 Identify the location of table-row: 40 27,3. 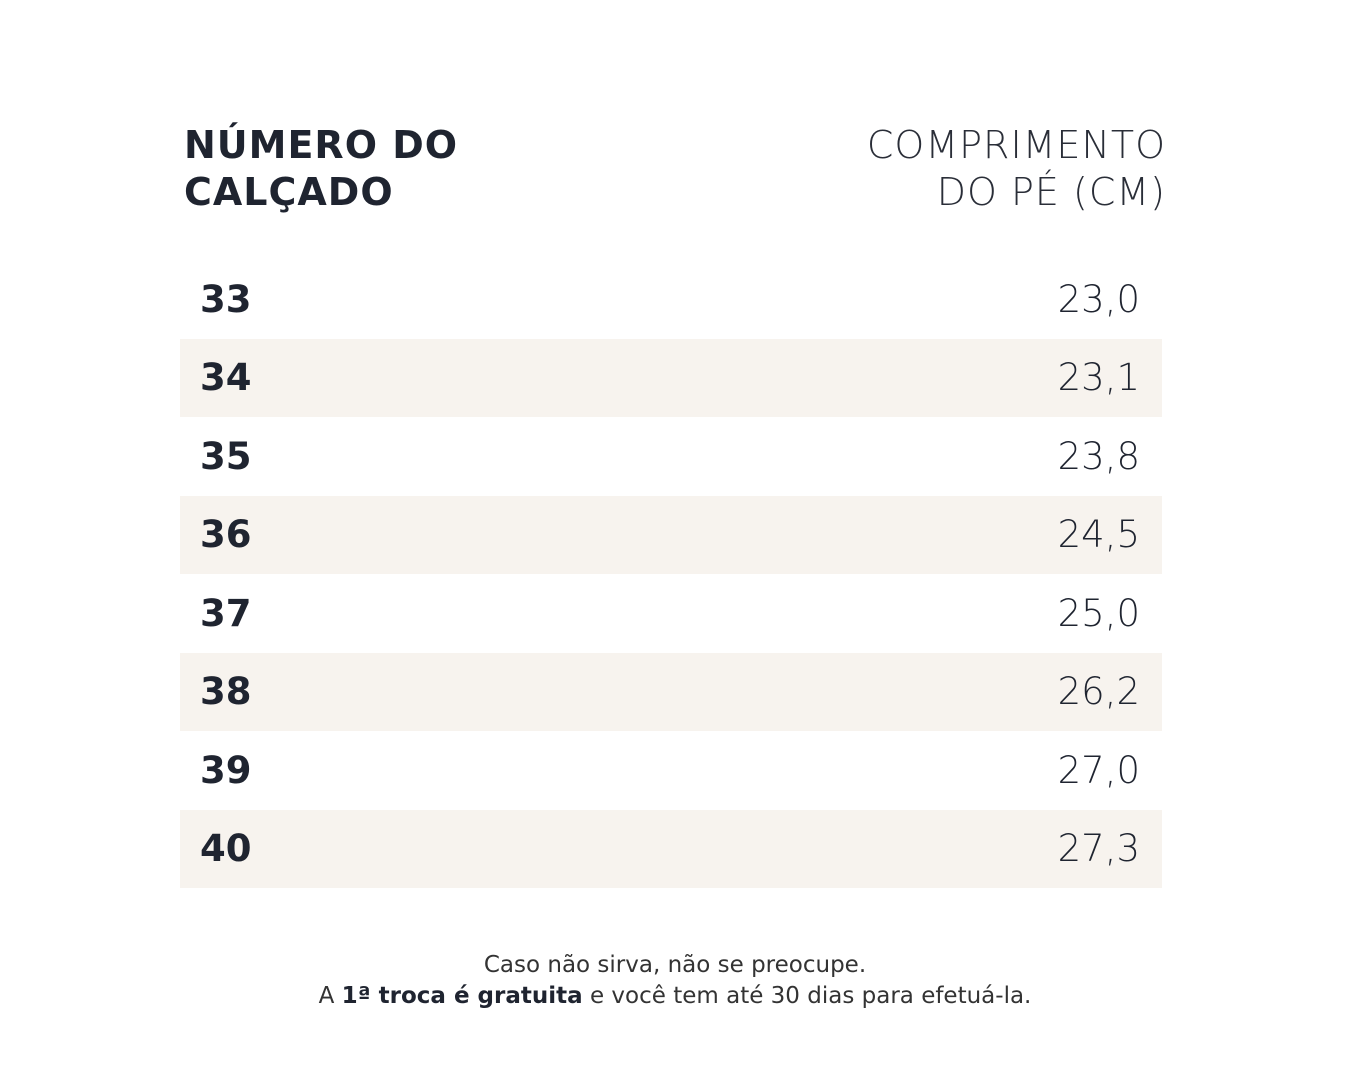
(671, 848).